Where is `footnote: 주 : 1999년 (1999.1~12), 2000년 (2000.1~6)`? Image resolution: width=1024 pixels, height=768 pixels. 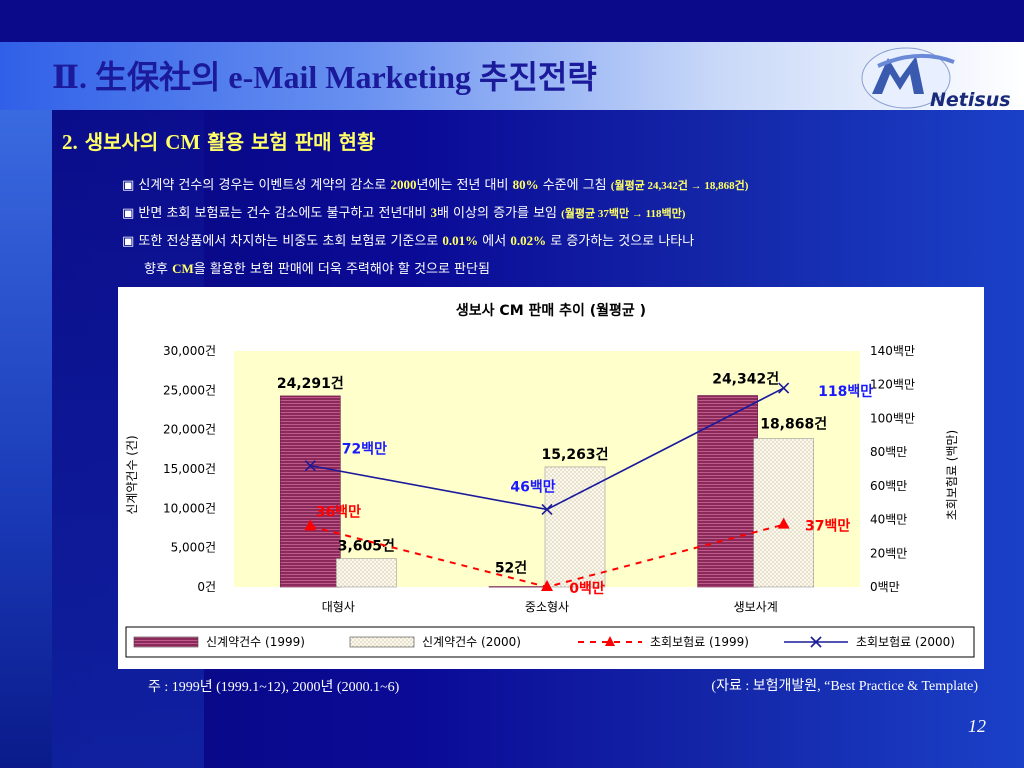
footnote: 주 : 1999년 (1999.1~12), 2000년 (2000.1~6) is located at coordinates (274, 687).